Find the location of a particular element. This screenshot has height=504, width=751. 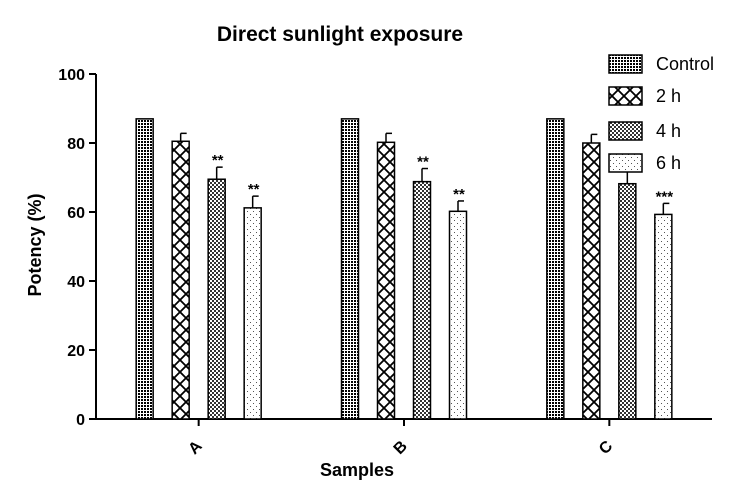

legend-label: 6 h is located at coordinates (668, 163).